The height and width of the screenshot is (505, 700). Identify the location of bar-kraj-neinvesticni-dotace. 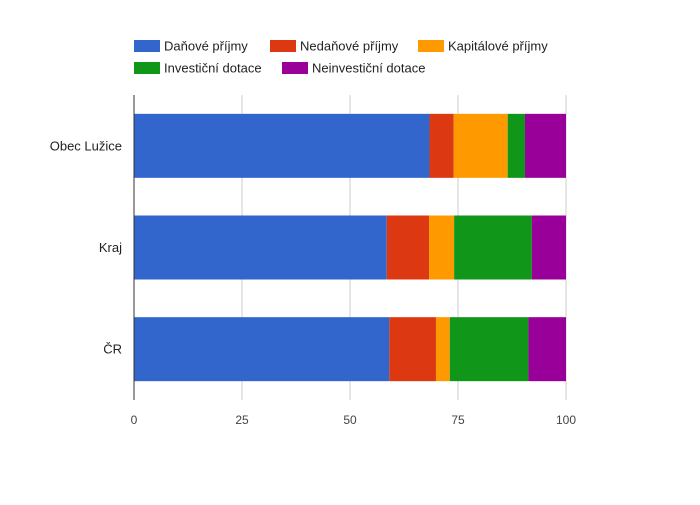
(548, 247).